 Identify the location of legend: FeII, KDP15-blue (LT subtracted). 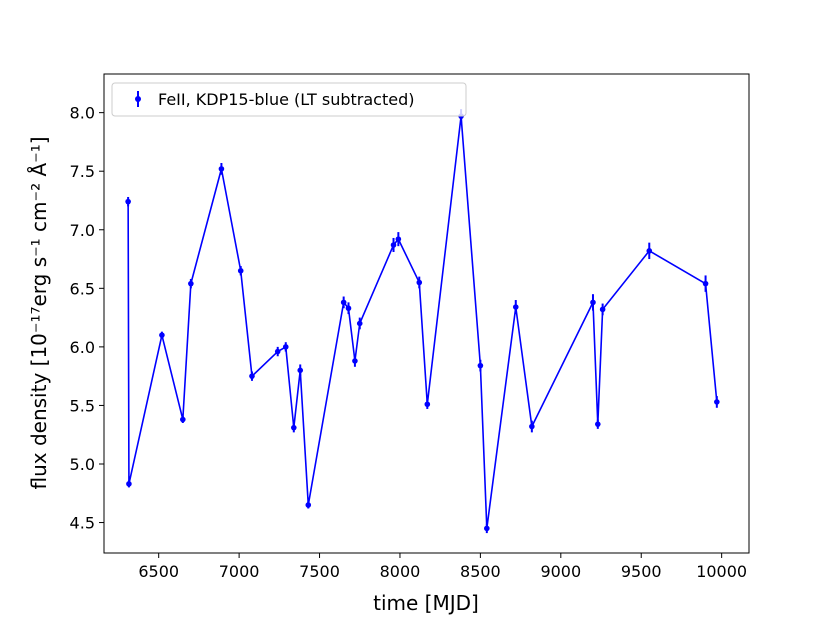
(289, 99).